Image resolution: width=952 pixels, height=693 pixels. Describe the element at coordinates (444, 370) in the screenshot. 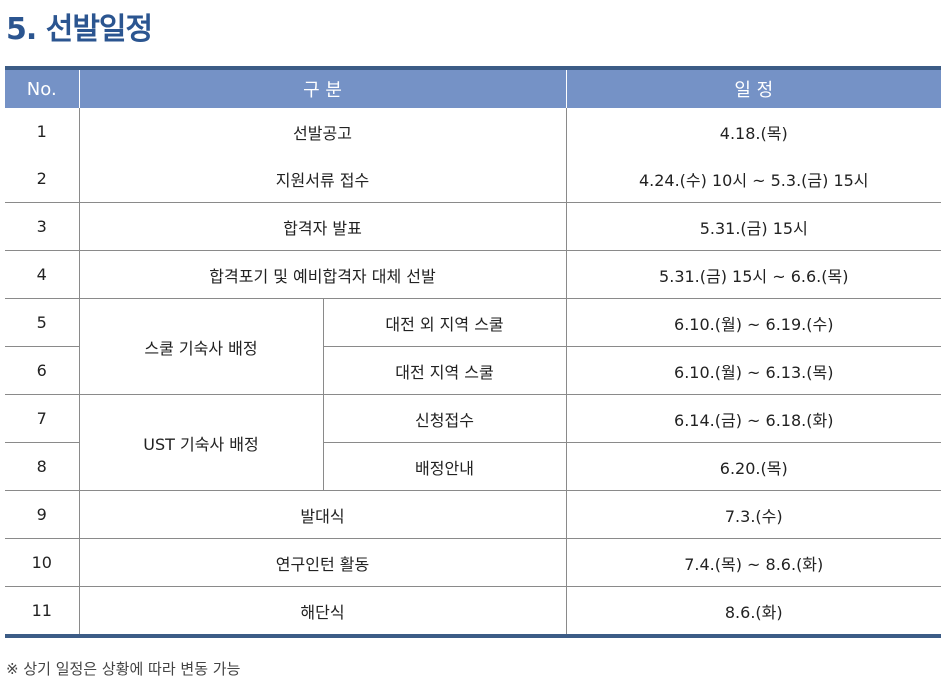

I see `row-category: 대전 지역 스쿨` at that location.